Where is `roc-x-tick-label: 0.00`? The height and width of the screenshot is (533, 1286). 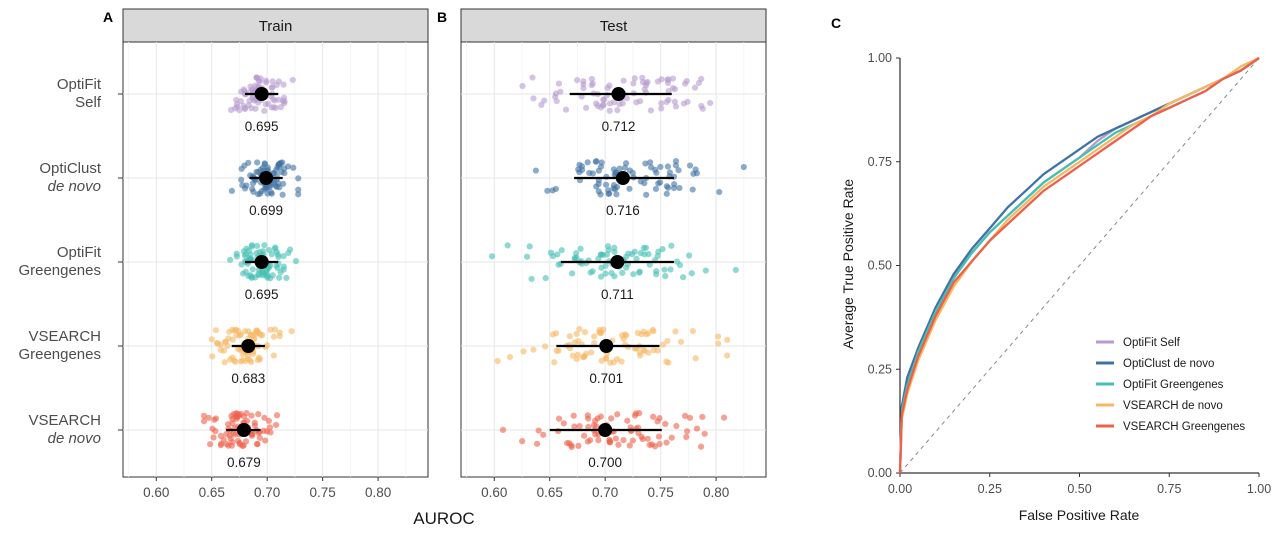
roc-x-tick-label: 0.00 is located at coordinates (900, 489).